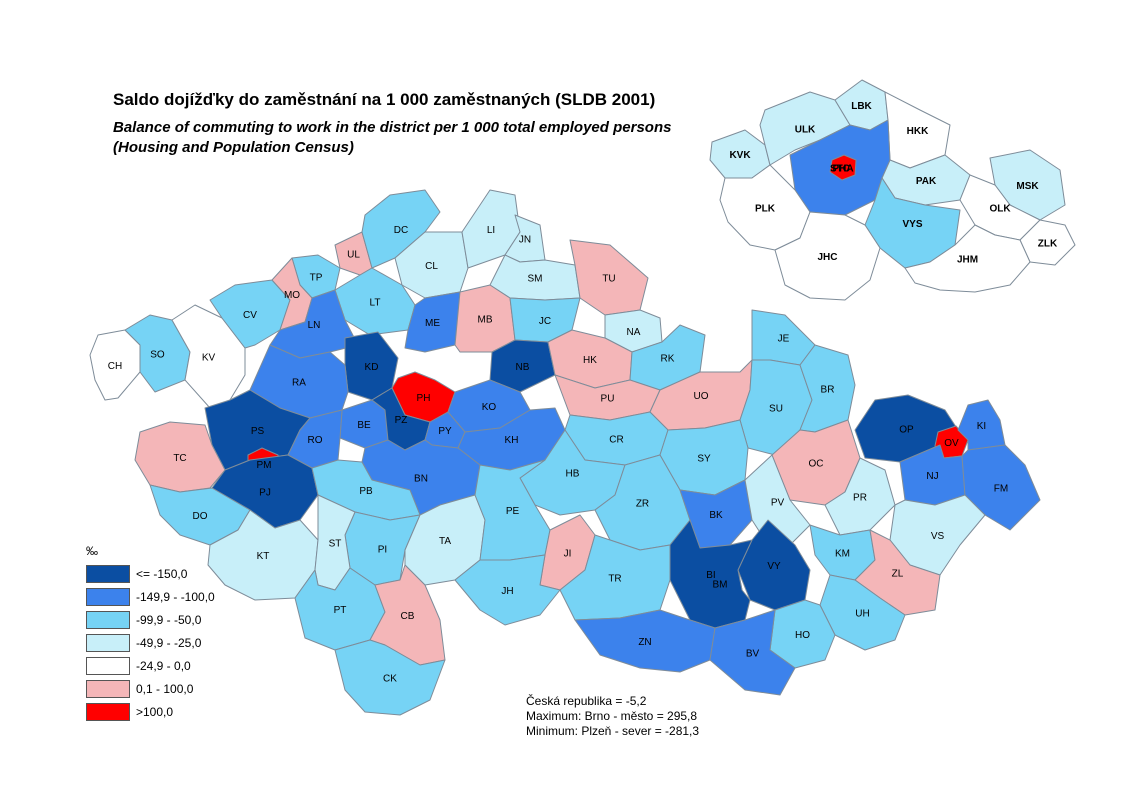  Describe the element at coordinates (951, 443) in the screenshot. I see `district-label-OV: OV` at that location.